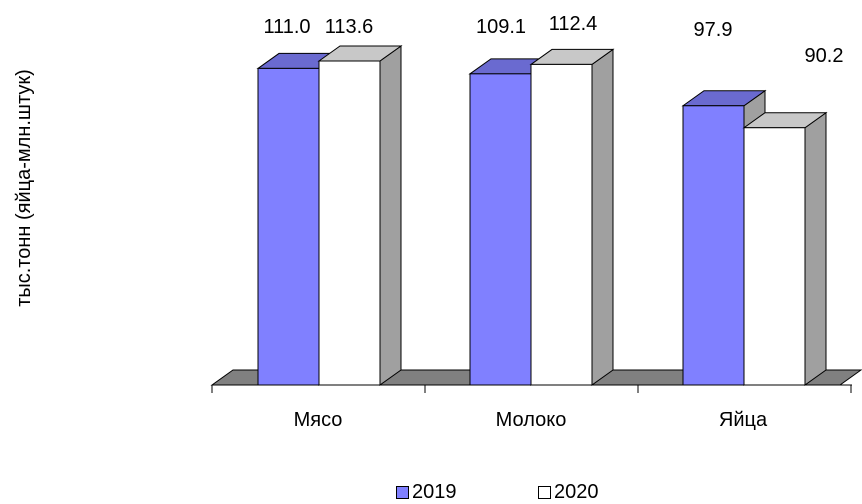 The width and height of the screenshot is (862, 504). I want to click on x-axis: Мясо Молоко Яйца, so click(531, 407).